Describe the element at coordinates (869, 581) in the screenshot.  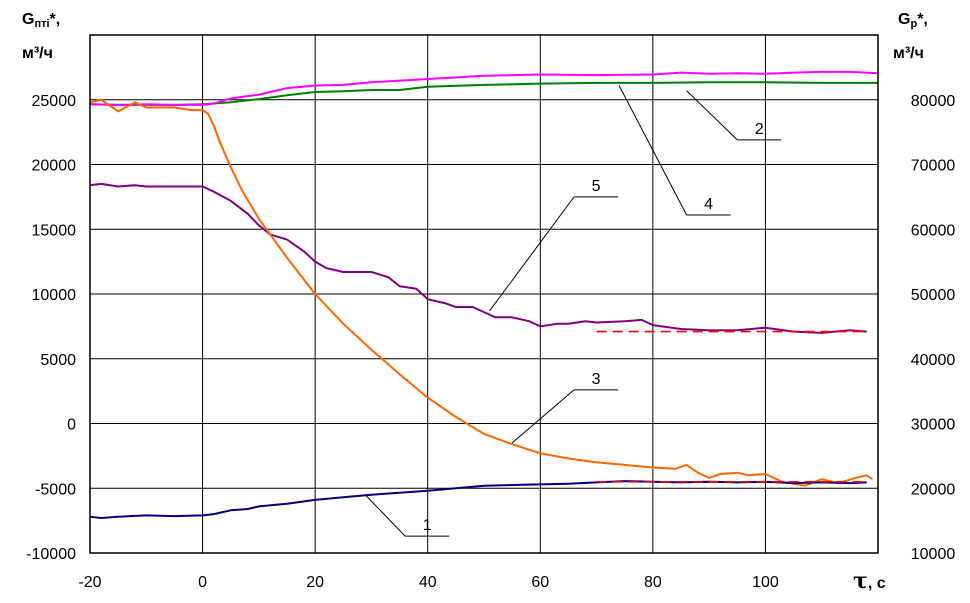
I see `x-axis-title: τ, с` at that location.